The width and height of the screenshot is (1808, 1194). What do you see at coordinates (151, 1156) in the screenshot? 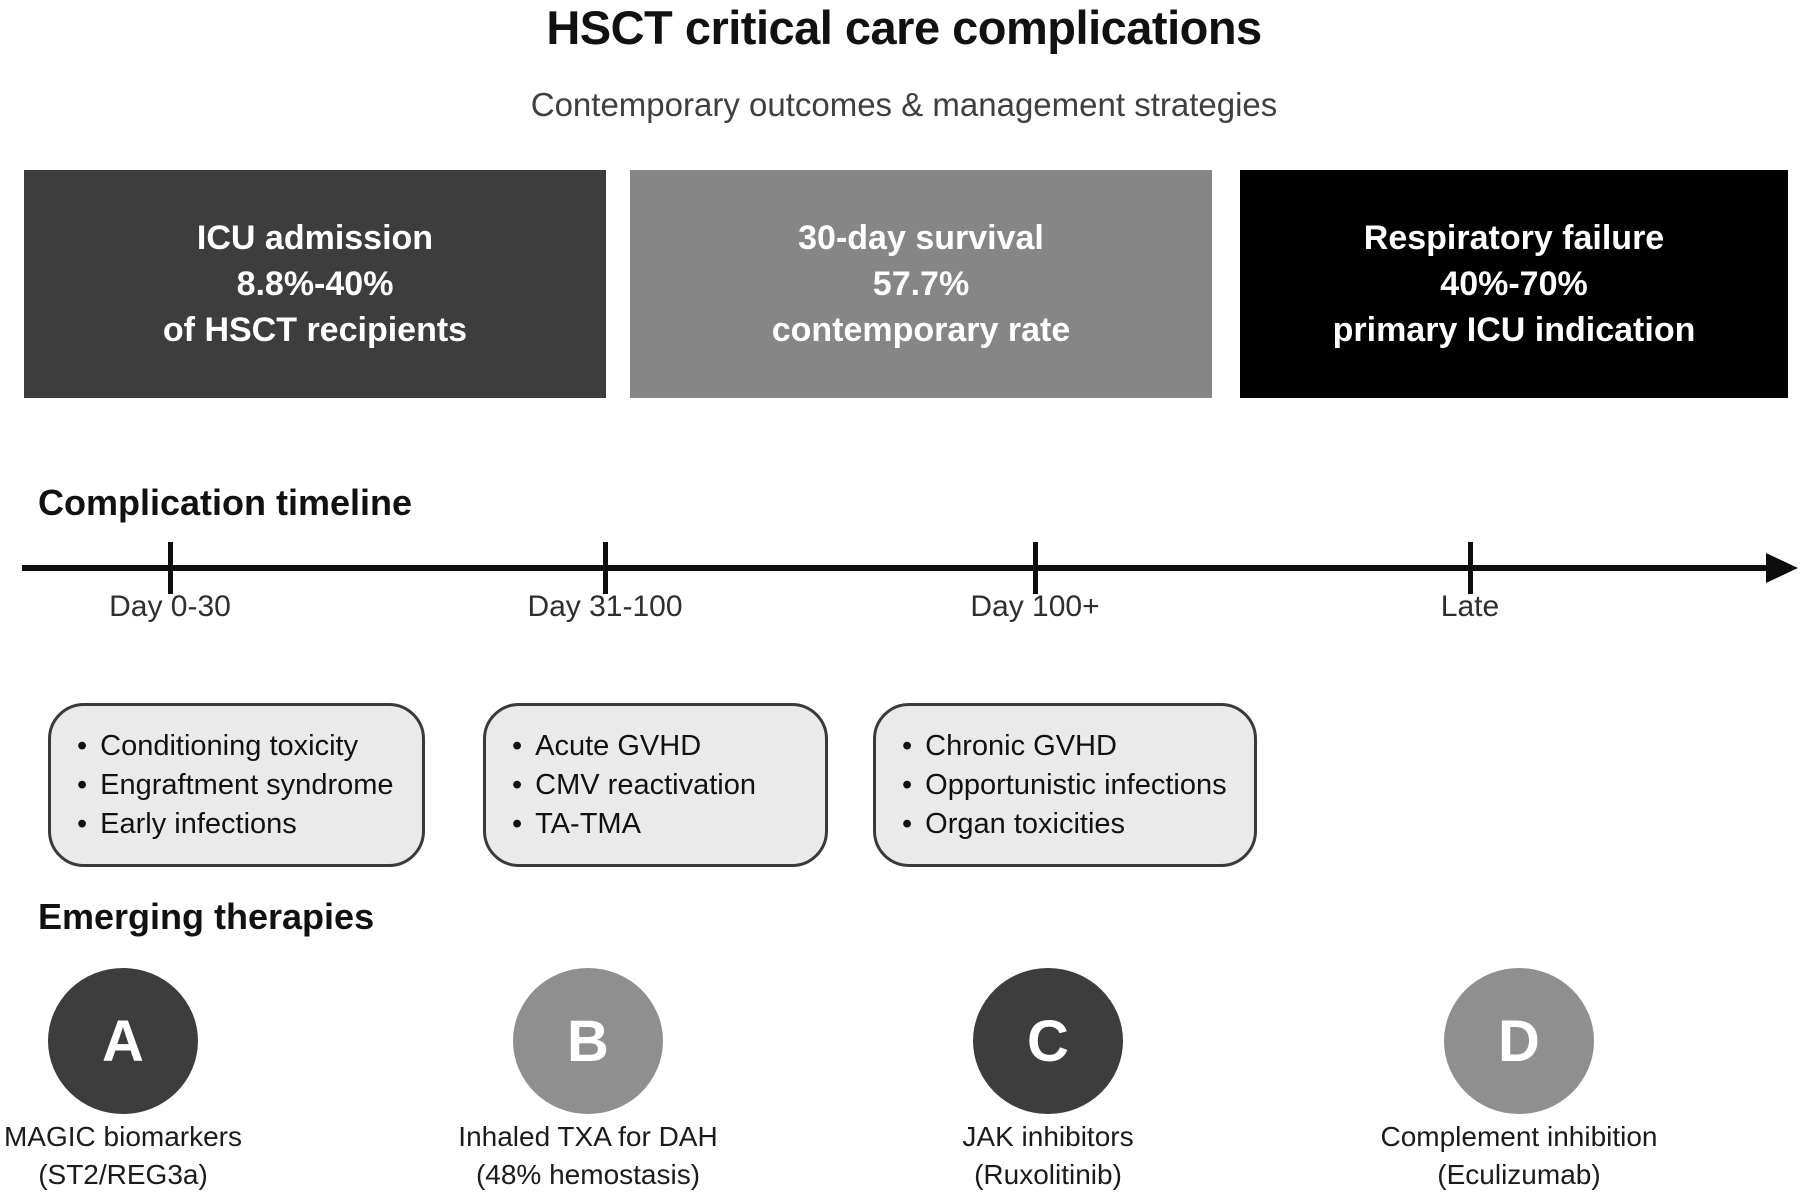
I see `therapy-caption-magic-biomarkers: MAGIC biomarkers (ST2/REG3a)` at bounding box center [151, 1156].